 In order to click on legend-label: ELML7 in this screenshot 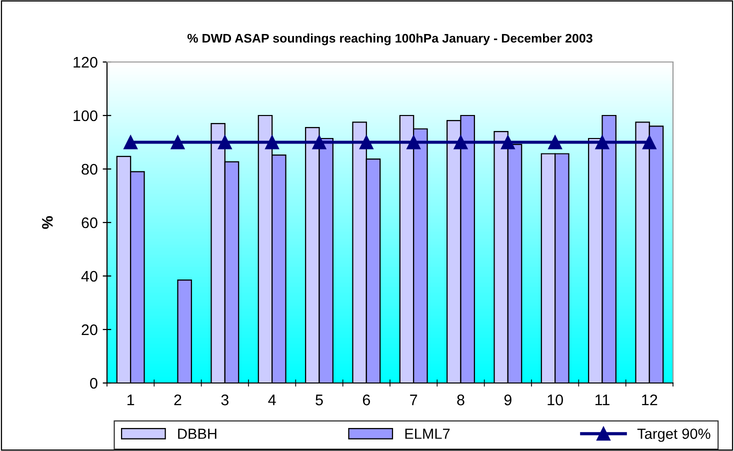, I will do `click(427, 433)`.